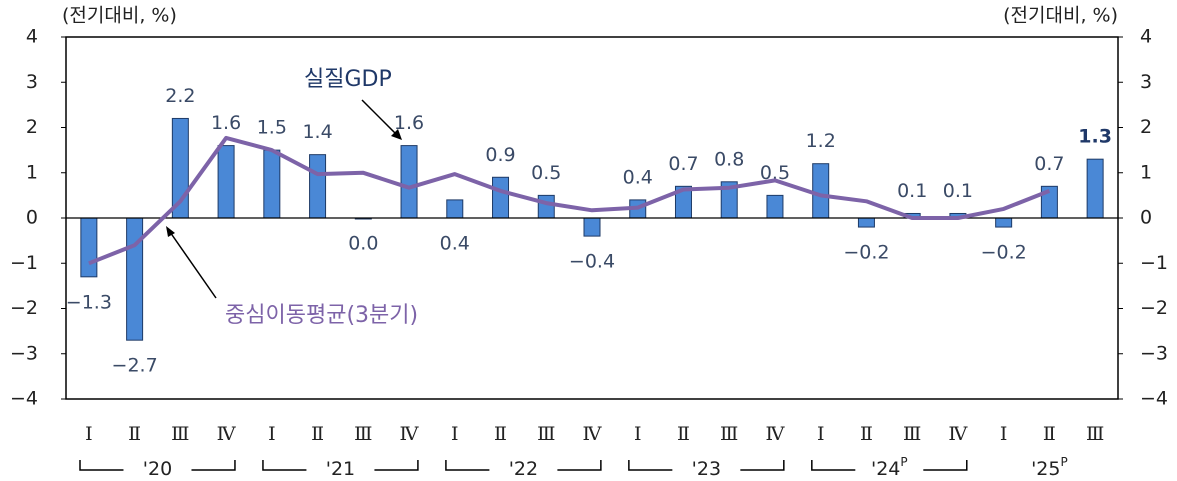 The height and width of the screenshot is (481, 1177). Describe the element at coordinates (24, 308) in the screenshot. I see `y-tick-label: −2` at that location.